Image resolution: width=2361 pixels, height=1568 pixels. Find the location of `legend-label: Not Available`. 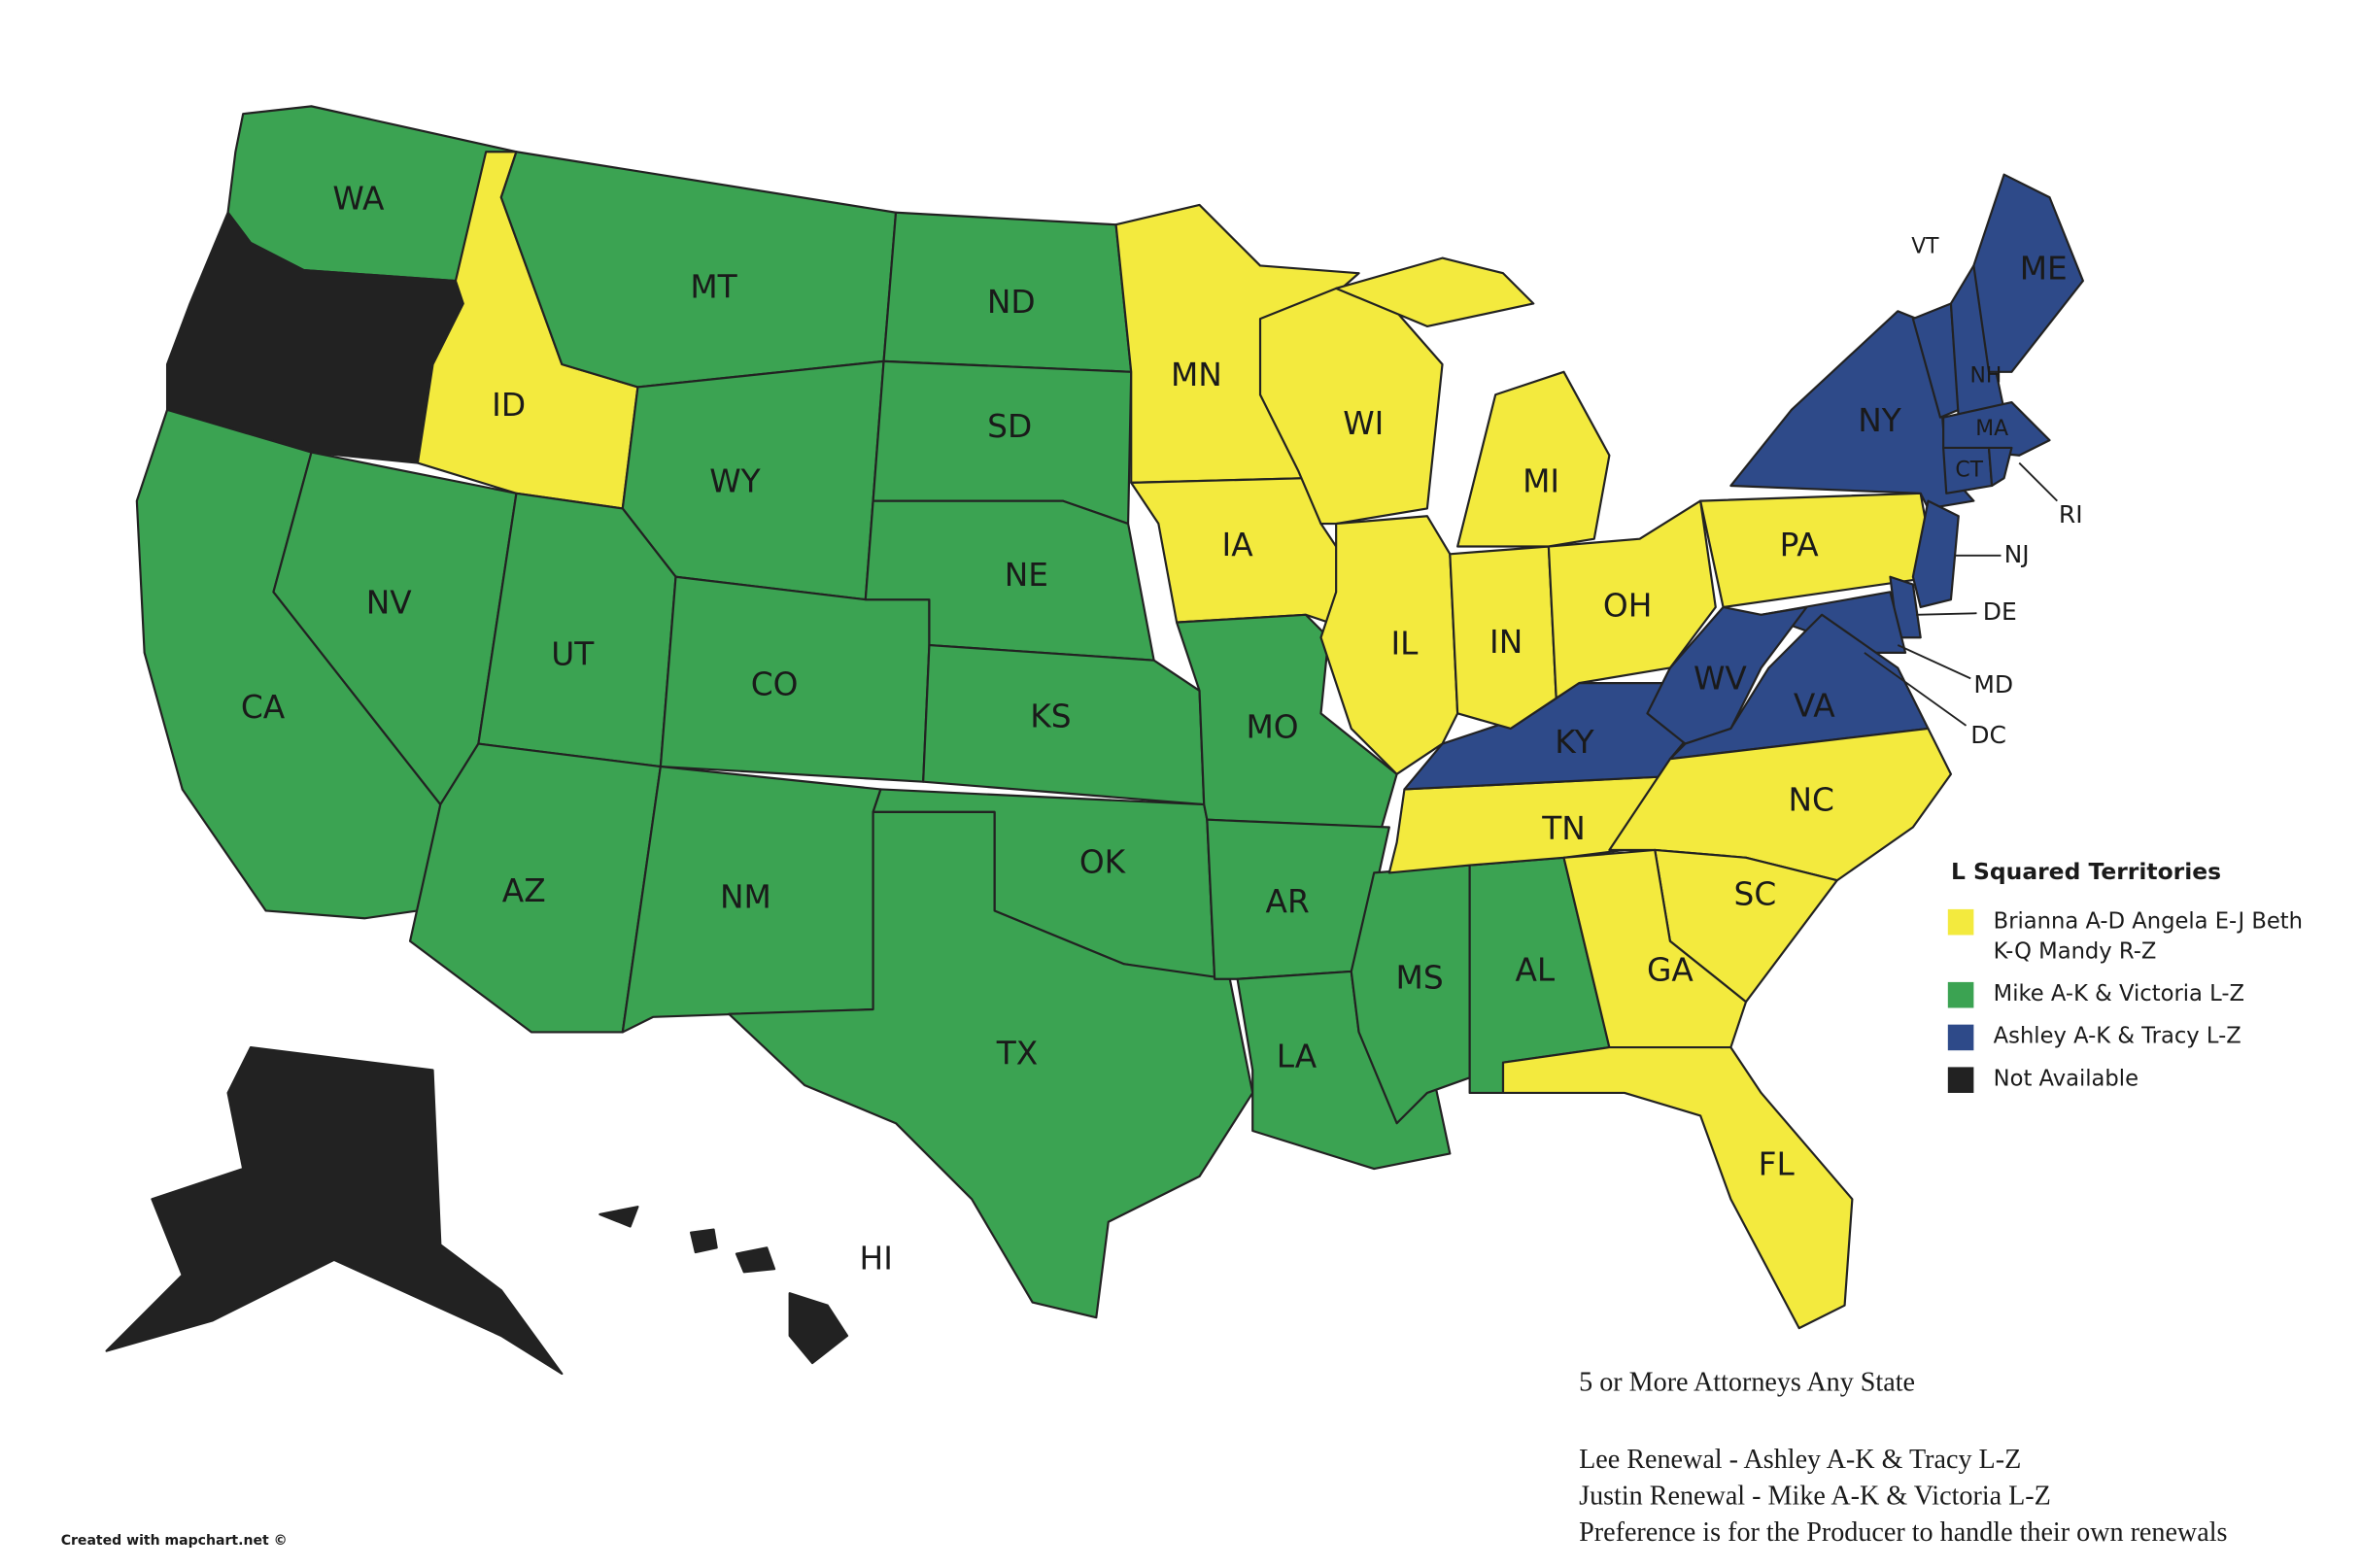

legend-label: Not Available is located at coordinates (2066, 1078).